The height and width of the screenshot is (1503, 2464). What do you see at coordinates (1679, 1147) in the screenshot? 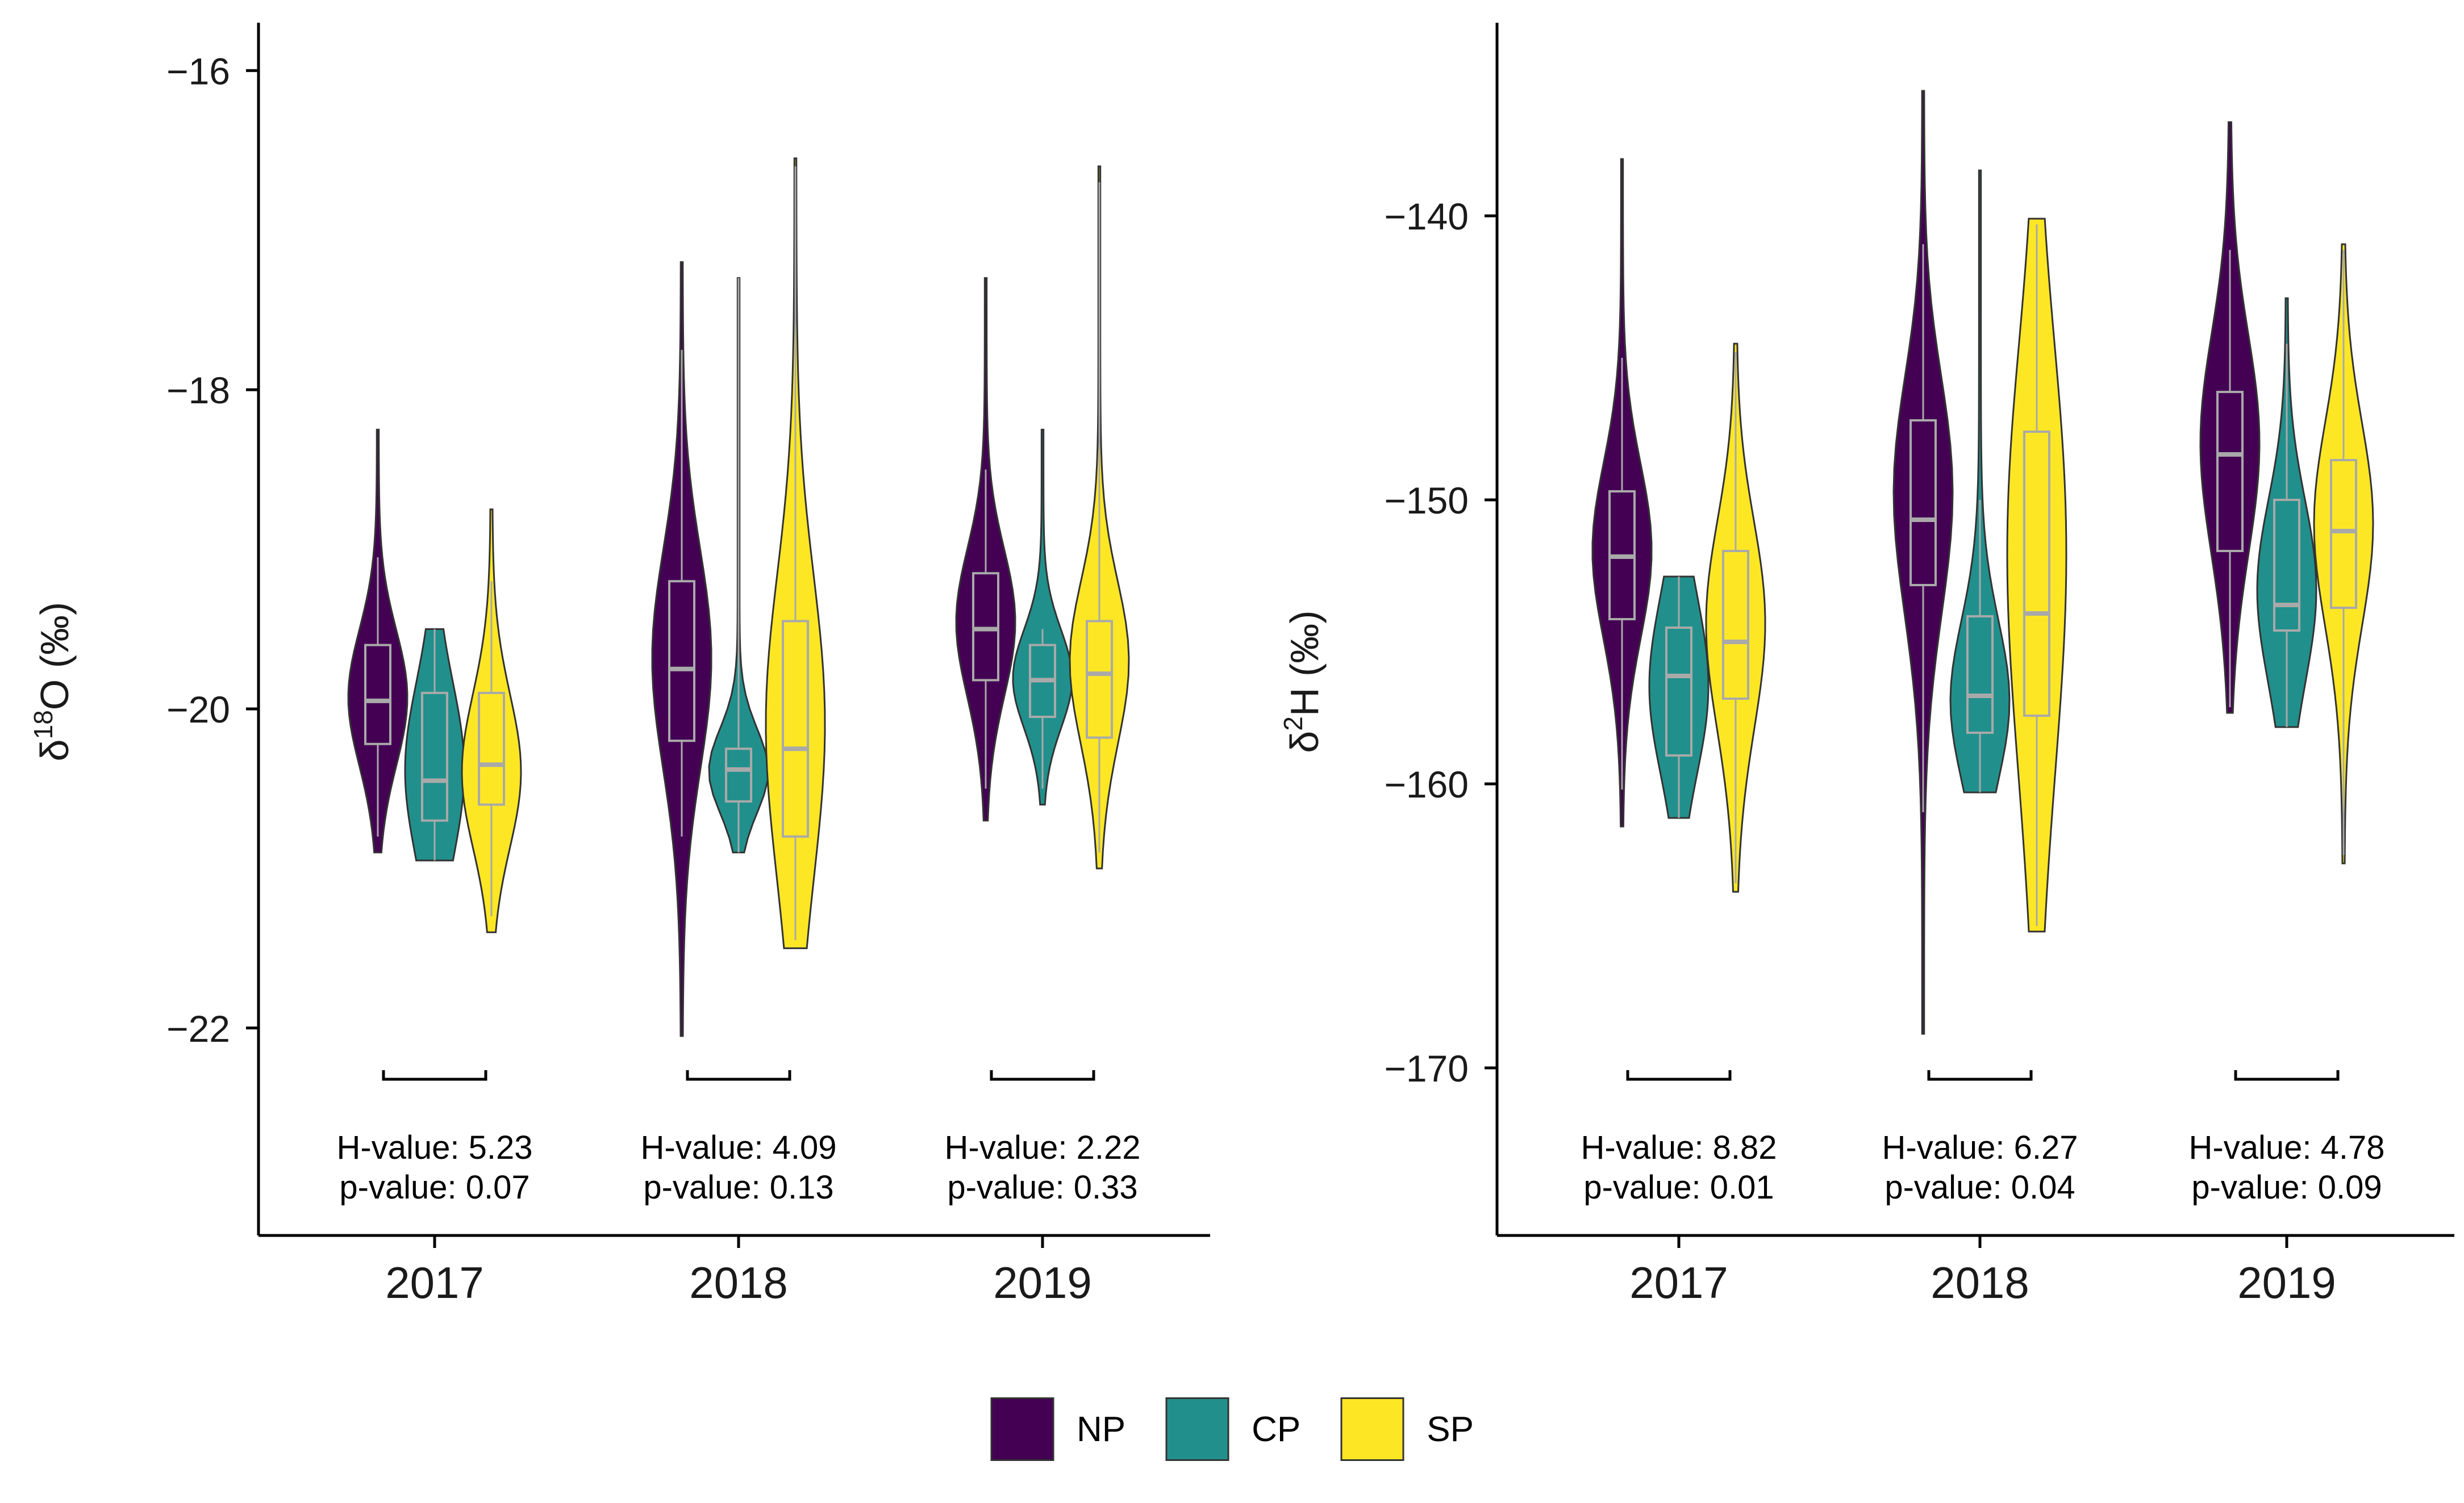
I see `h-value-label: H-value: 8.82` at bounding box center [1679, 1147].